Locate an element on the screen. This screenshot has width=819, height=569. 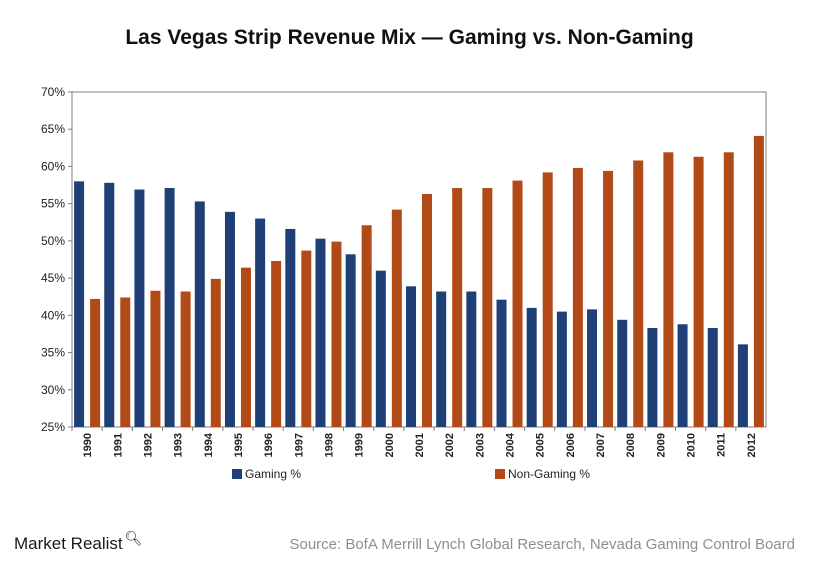
x-tick-label: 2010 is located at coordinates (692, 445).